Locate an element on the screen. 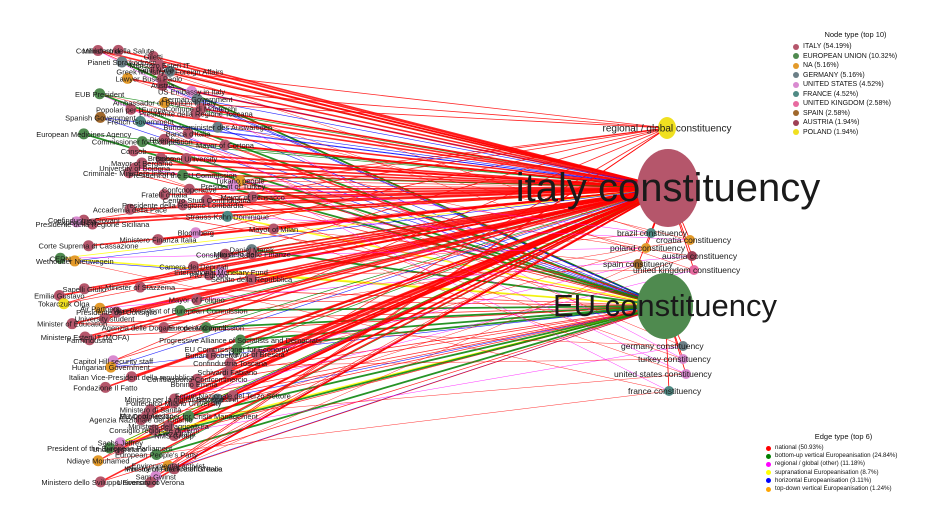 This screenshot has width=926, height=522. node-label: Confindustria Toscana is located at coordinates (230, 363).